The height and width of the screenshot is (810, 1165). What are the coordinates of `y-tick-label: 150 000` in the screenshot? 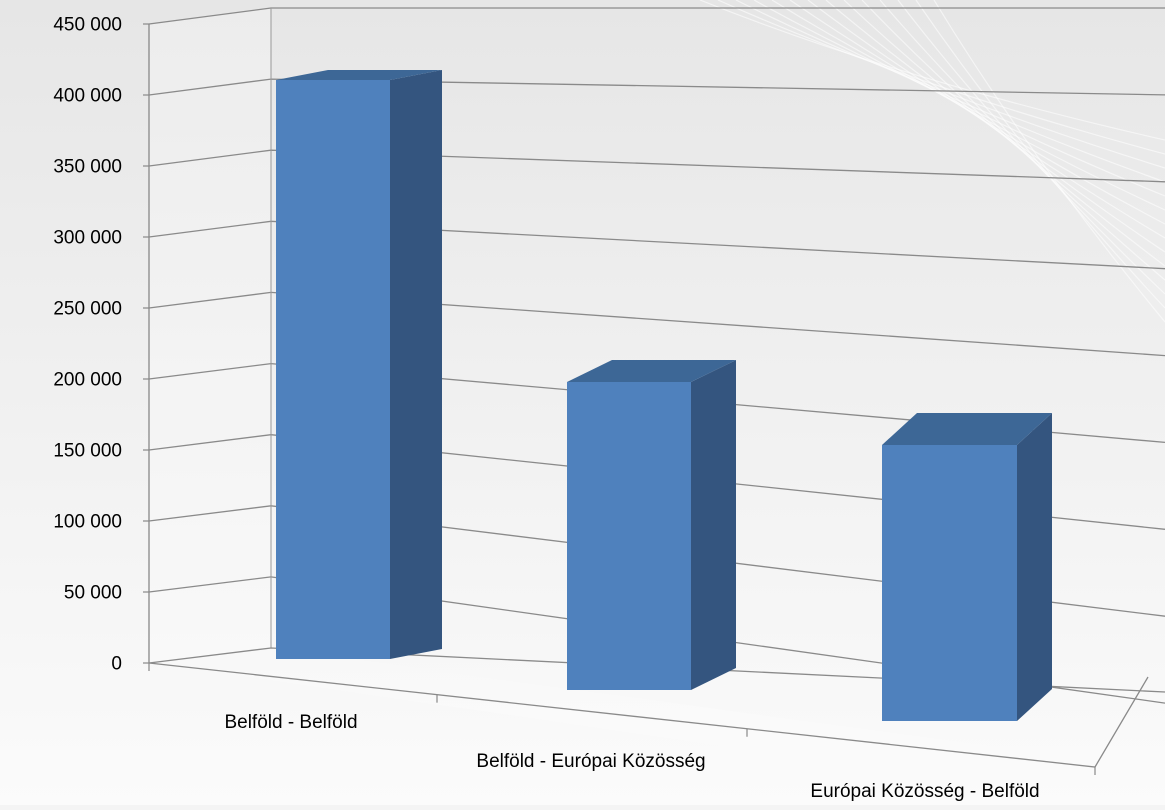 It's located at (87, 451).